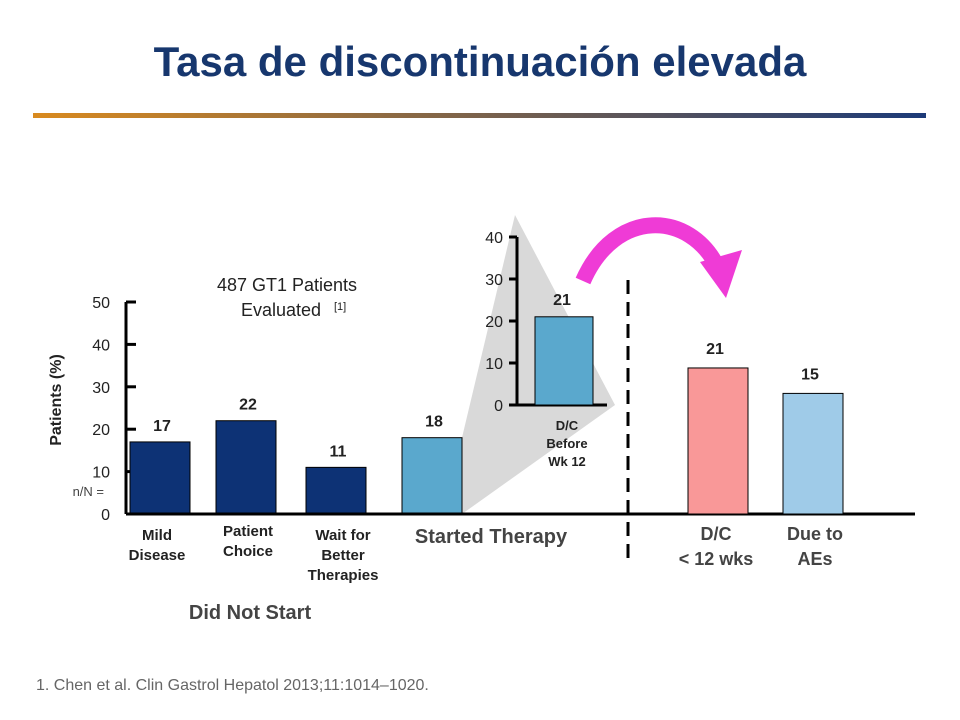  What do you see at coordinates (101, 388) in the screenshot?
I see `main-y-tick-label-3: 30` at bounding box center [101, 388].